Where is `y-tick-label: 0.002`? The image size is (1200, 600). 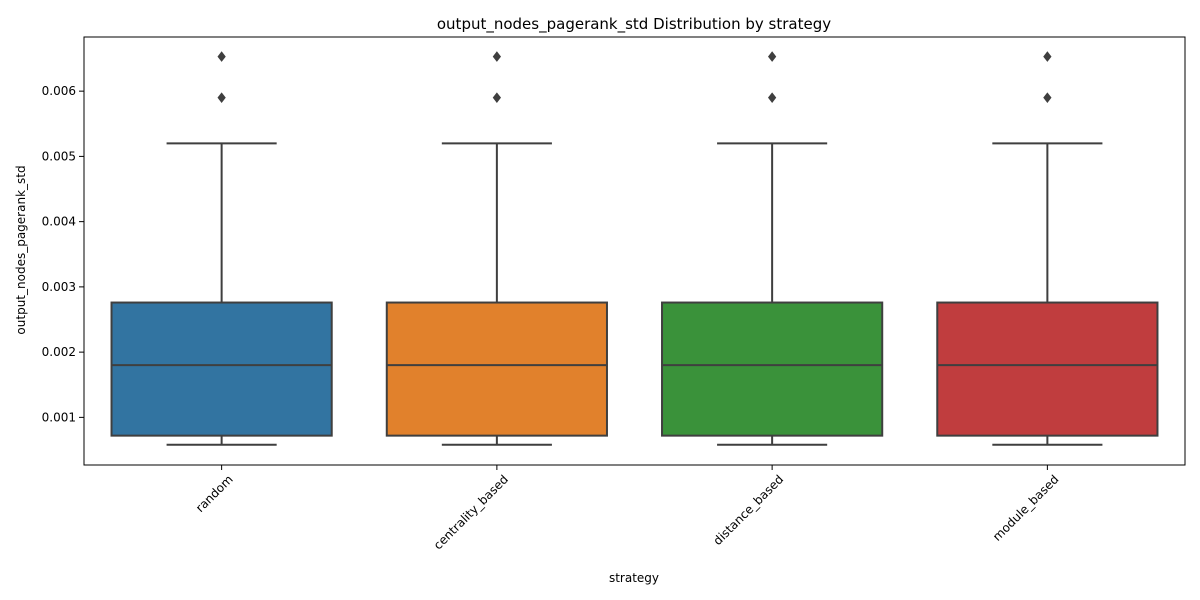 y-tick-label: 0.002 is located at coordinates (59, 352).